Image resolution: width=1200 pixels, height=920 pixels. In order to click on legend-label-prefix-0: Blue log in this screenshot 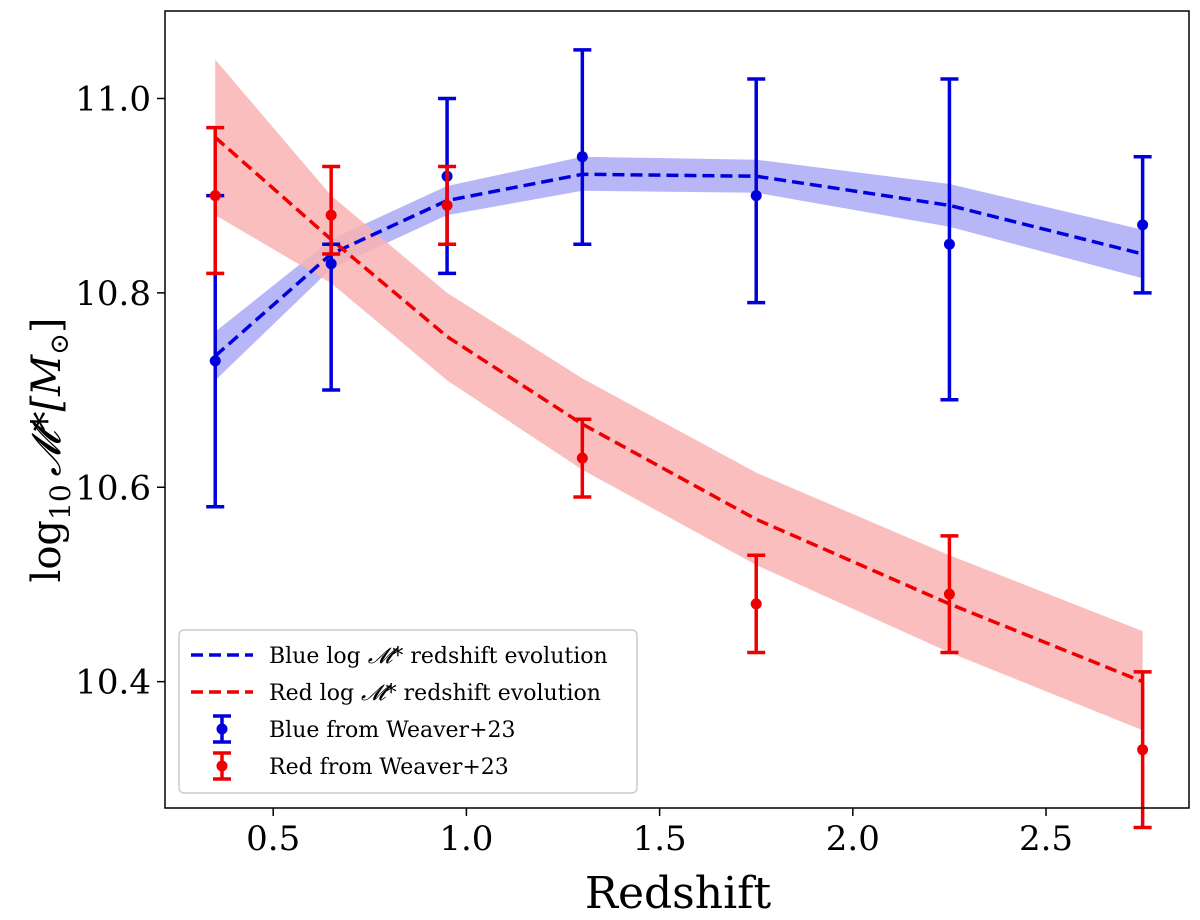, I will do `click(318, 656)`.